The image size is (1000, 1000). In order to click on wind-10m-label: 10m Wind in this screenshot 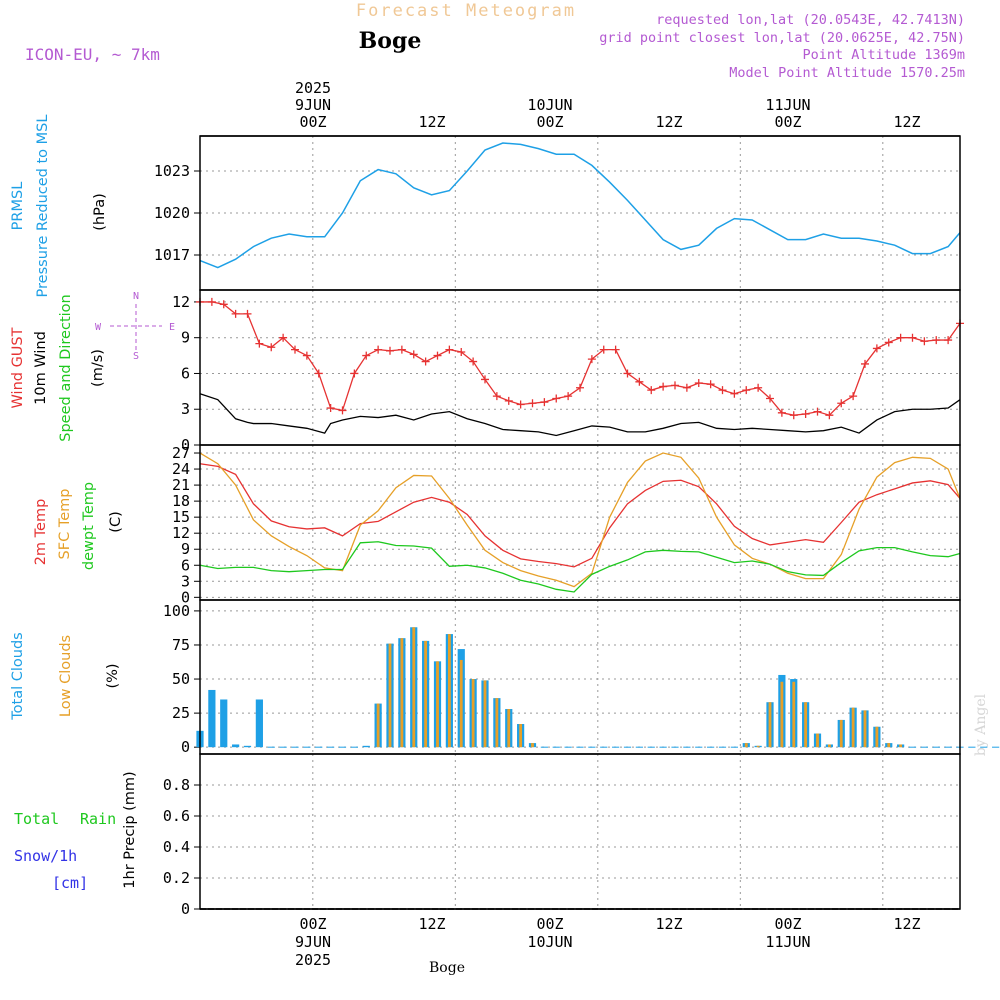, I will do `click(41, 368)`.